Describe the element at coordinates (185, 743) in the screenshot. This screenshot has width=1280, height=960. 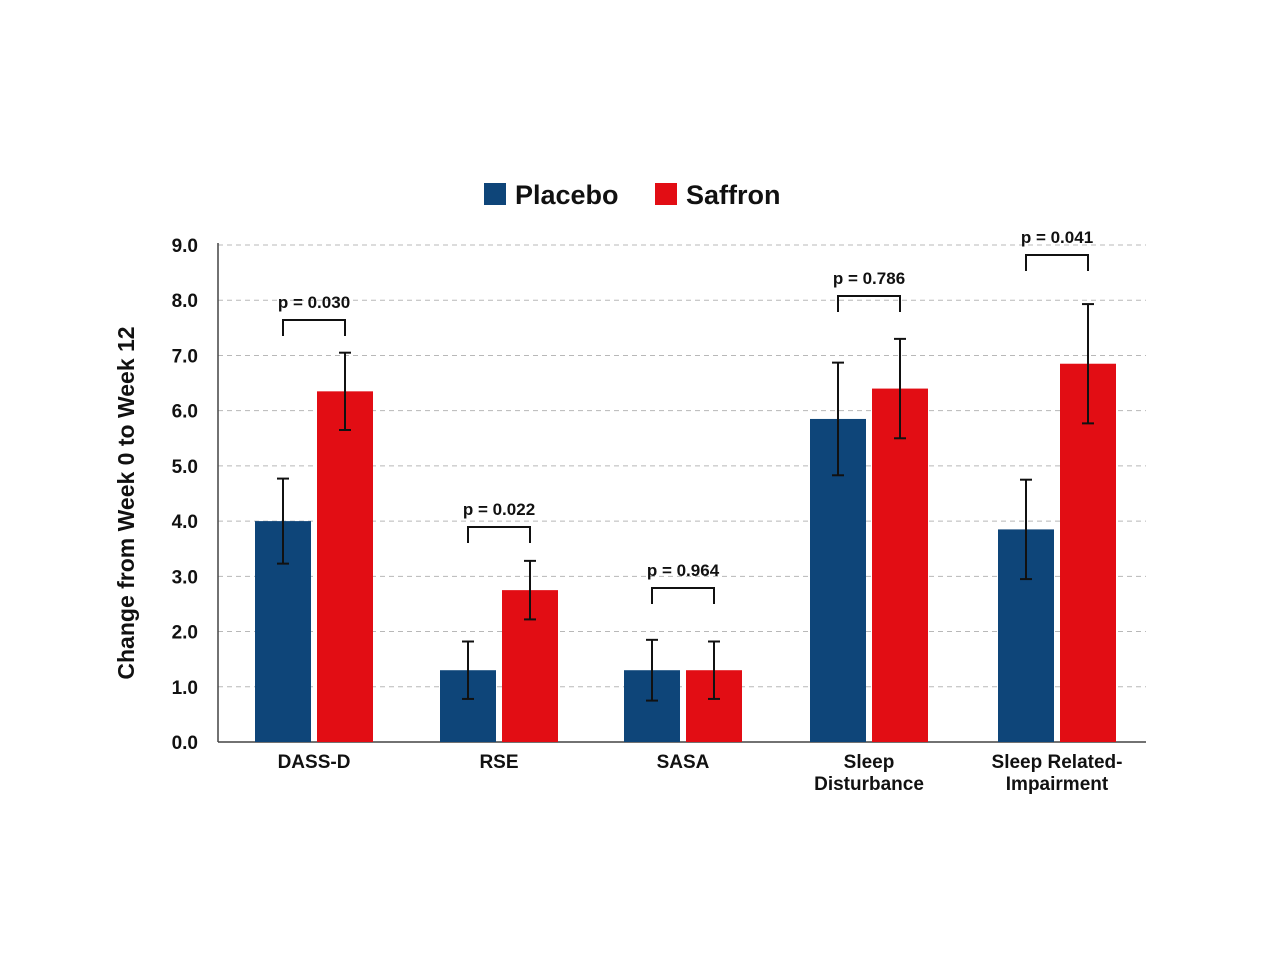
I see `y-tick-label: 0.0` at that location.